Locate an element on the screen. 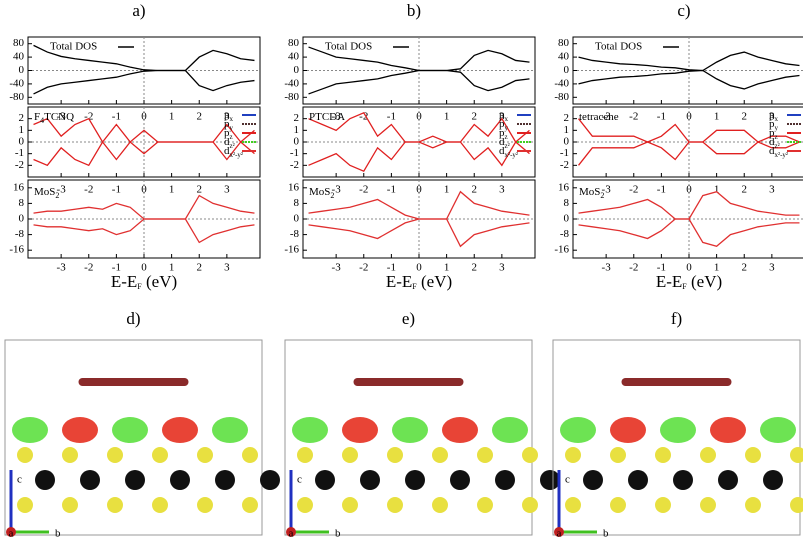 The image size is (803, 542). molecule-label-part: 4 is located at coordinates (42, 120).